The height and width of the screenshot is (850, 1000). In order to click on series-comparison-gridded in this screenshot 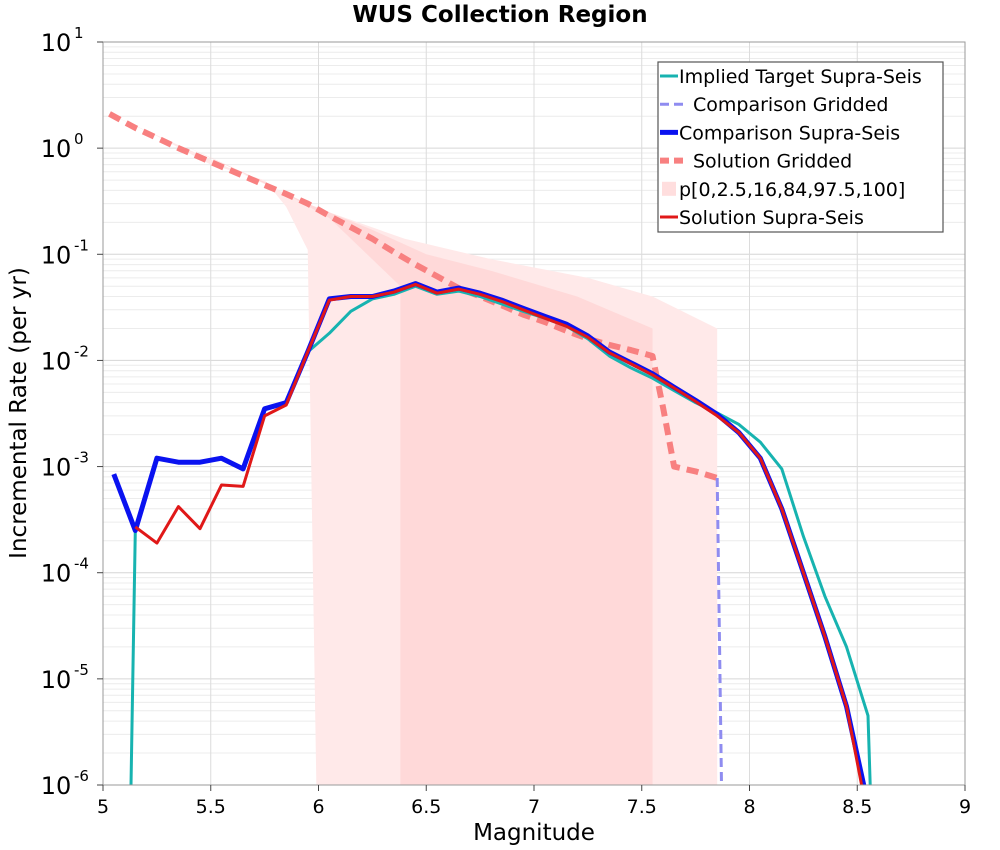, I will do `click(719, 631)`.